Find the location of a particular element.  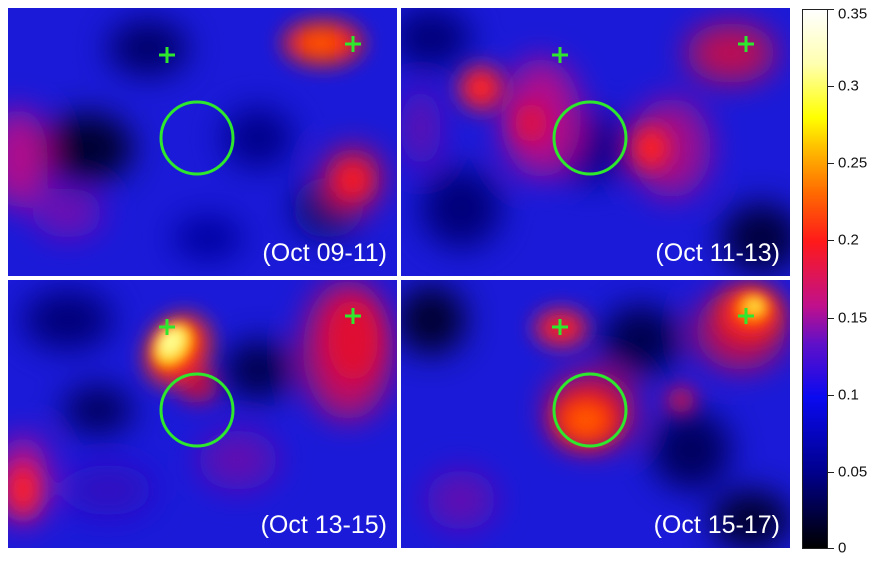

colorbar-tick-label: 0.3 is located at coordinates (848, 86).